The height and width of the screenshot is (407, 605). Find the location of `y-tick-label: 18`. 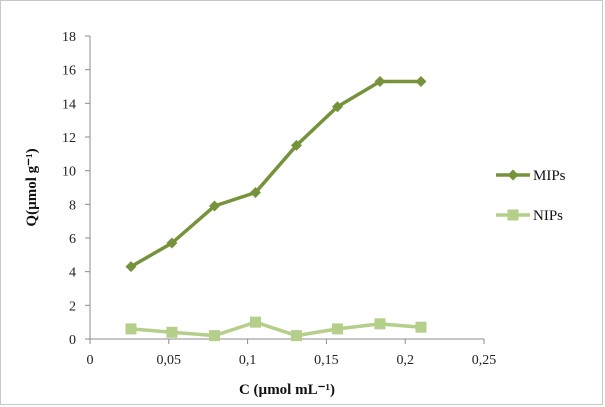

y-tick-label: 18 is located at coordinates (69, 37).